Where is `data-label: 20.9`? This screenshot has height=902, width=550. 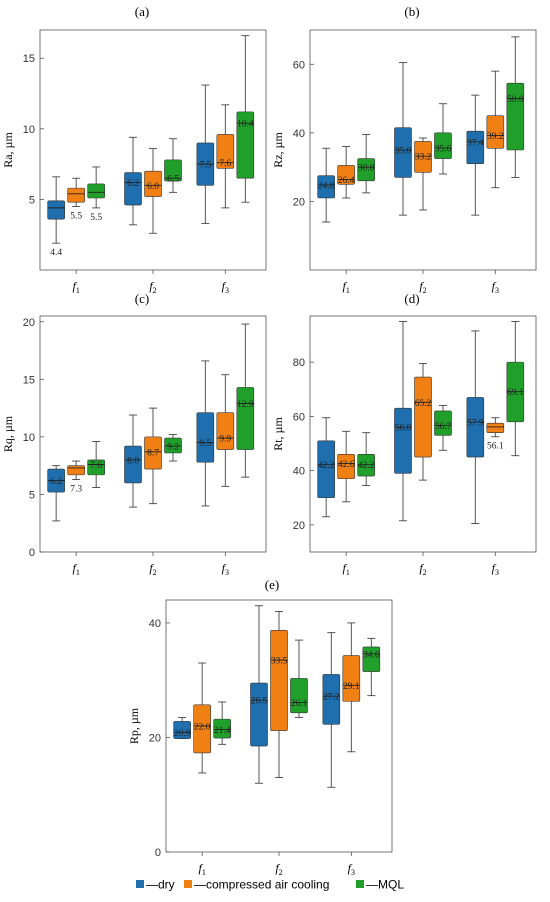 data-label: 20.9 is located at coordinates (182, 734).